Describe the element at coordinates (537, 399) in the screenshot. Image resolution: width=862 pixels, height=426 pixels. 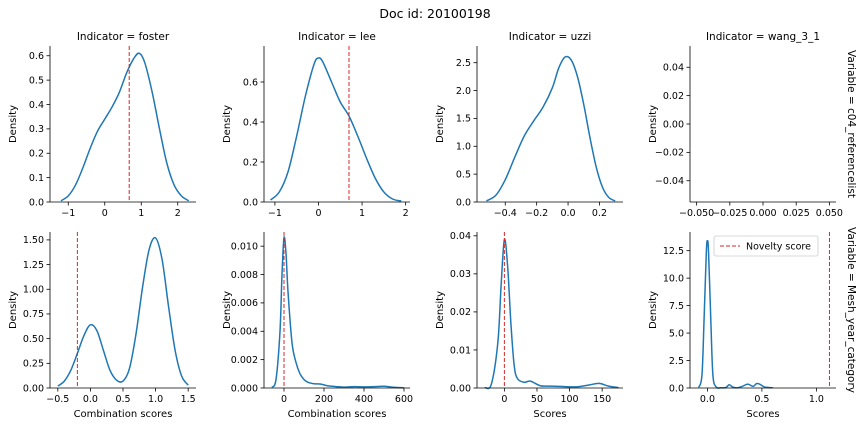
I see `x-tick-label: 50` at that location.